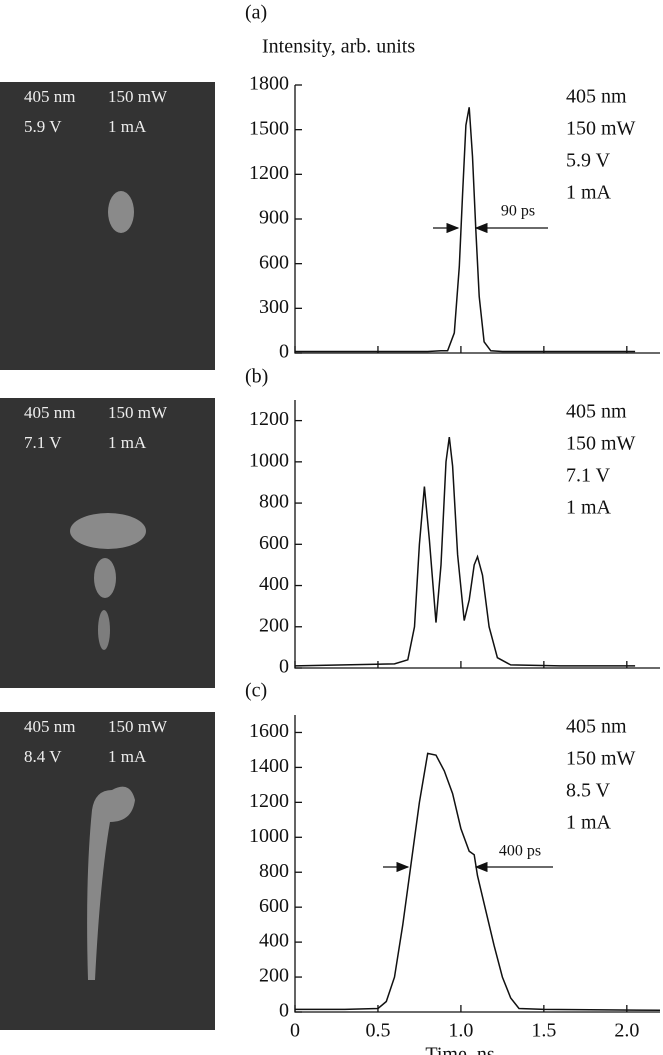 The height and width of the screenshot is (1055, 663). I want to click on annotation: 7.1 V, so click(588, 476).